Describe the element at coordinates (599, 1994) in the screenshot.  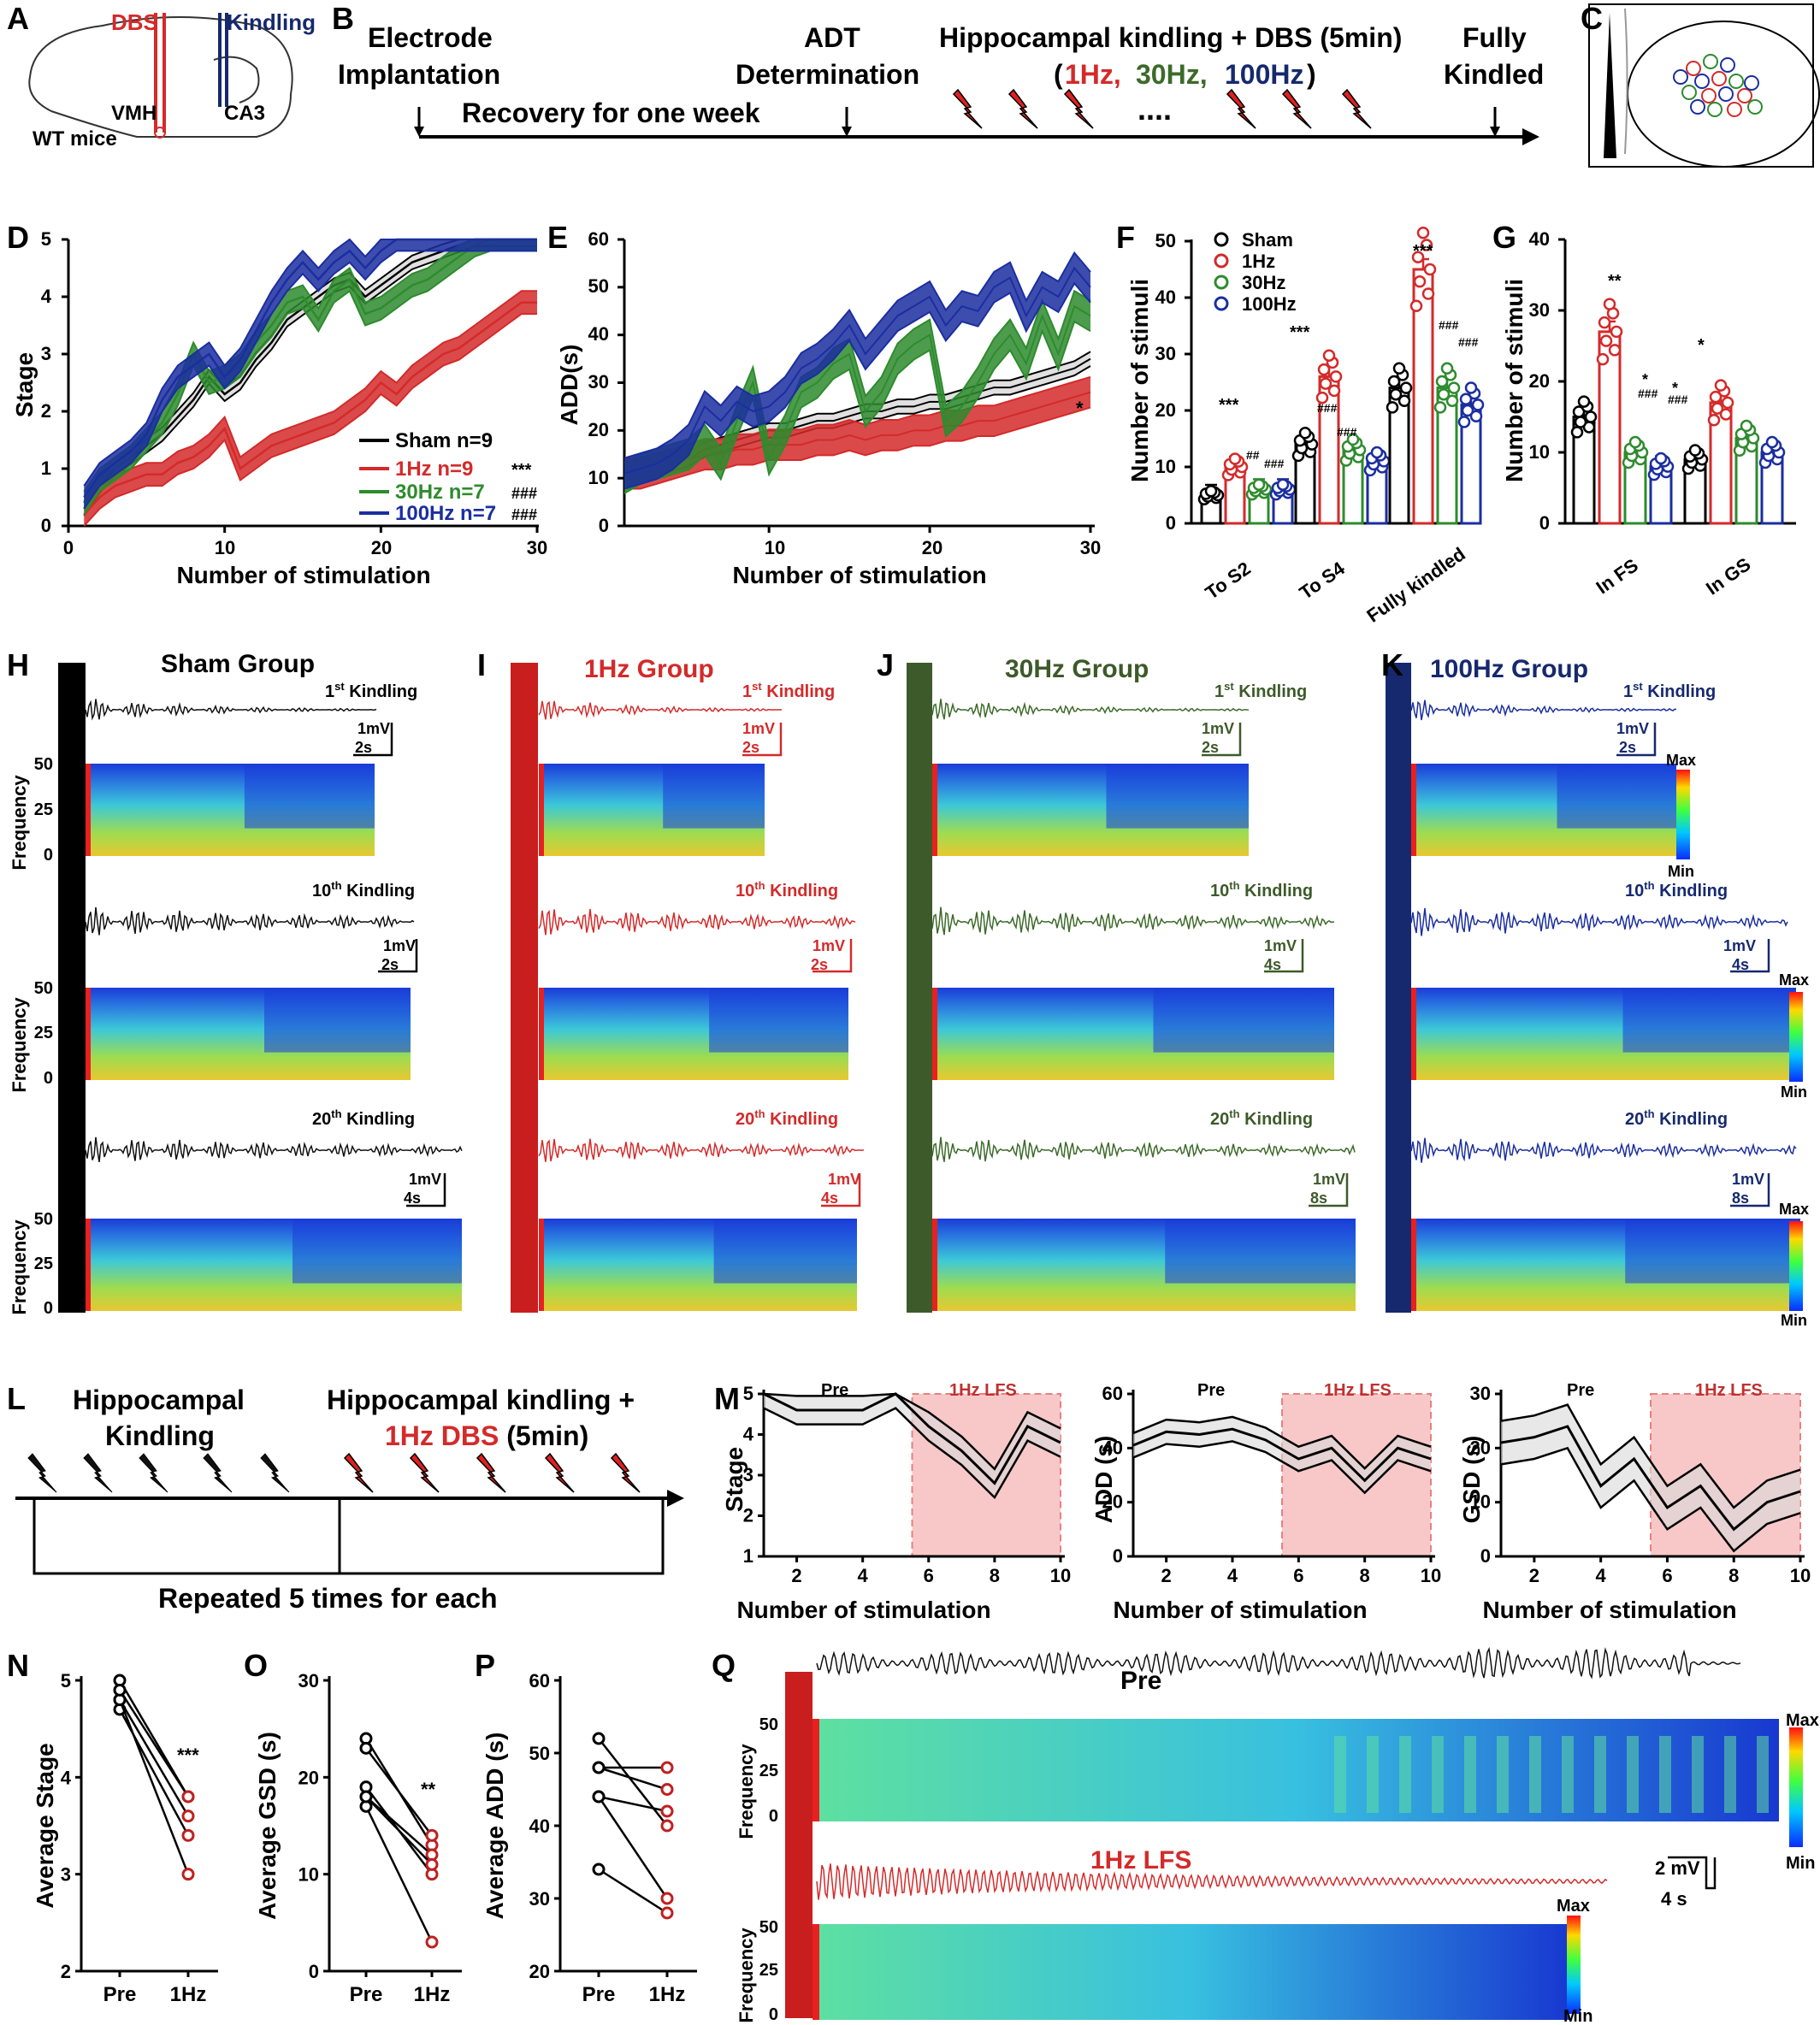
I see `p-x-pre: Pre` at that location.